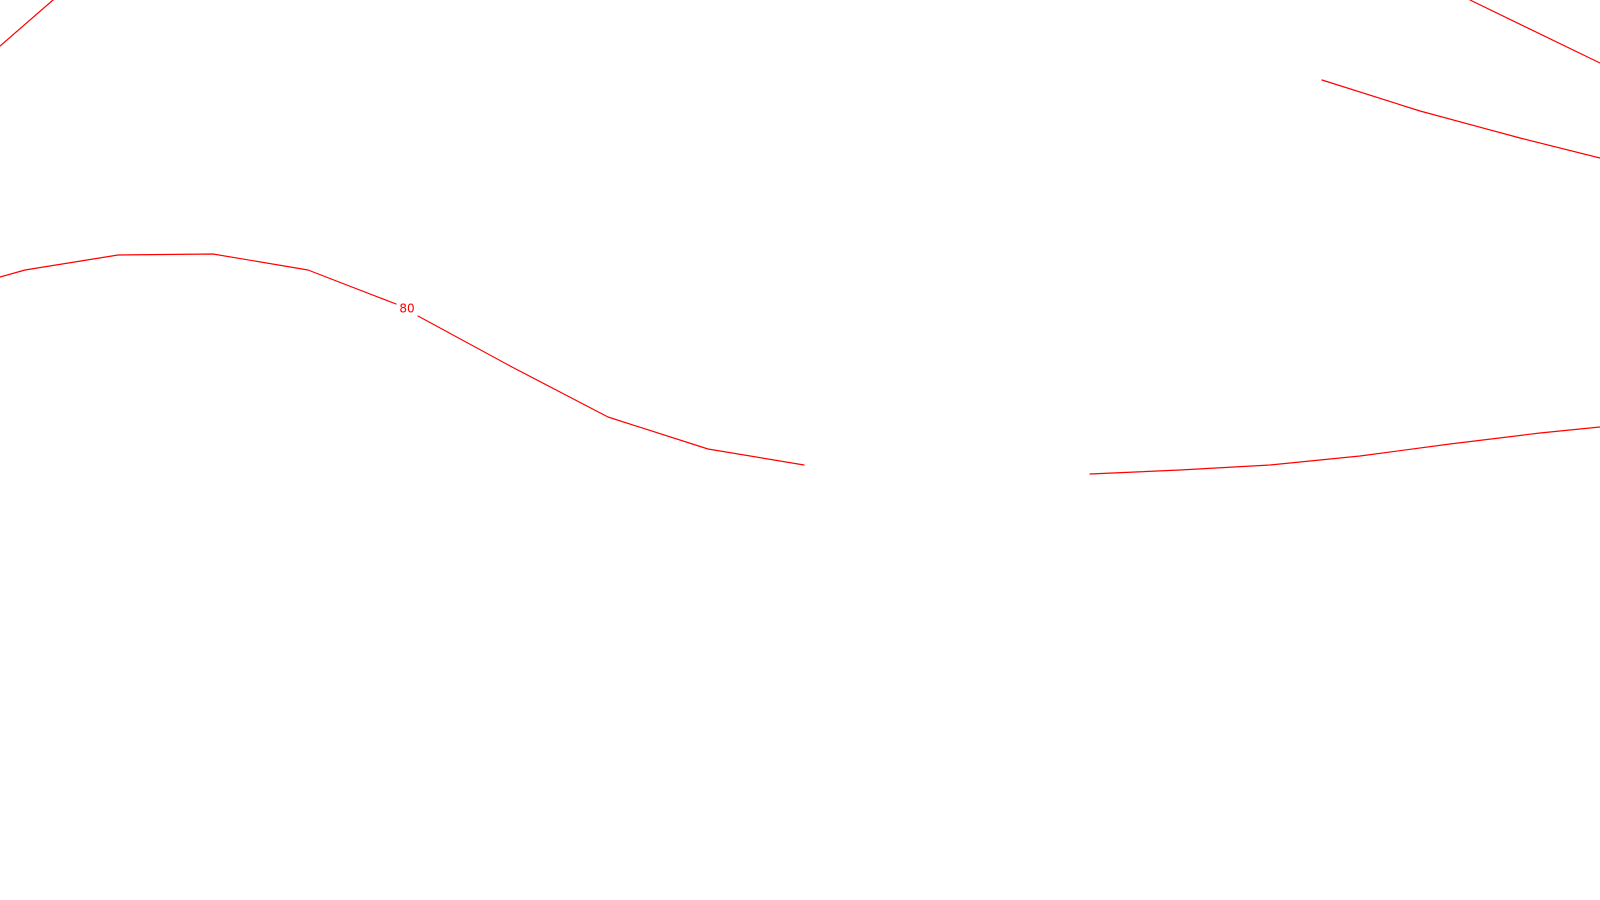 The image size is (1600, 900). What do you see at coordinates (1461, 119) in the screenshot?
I see `contour-line-upper-right` at bounding box center [1461, 119].